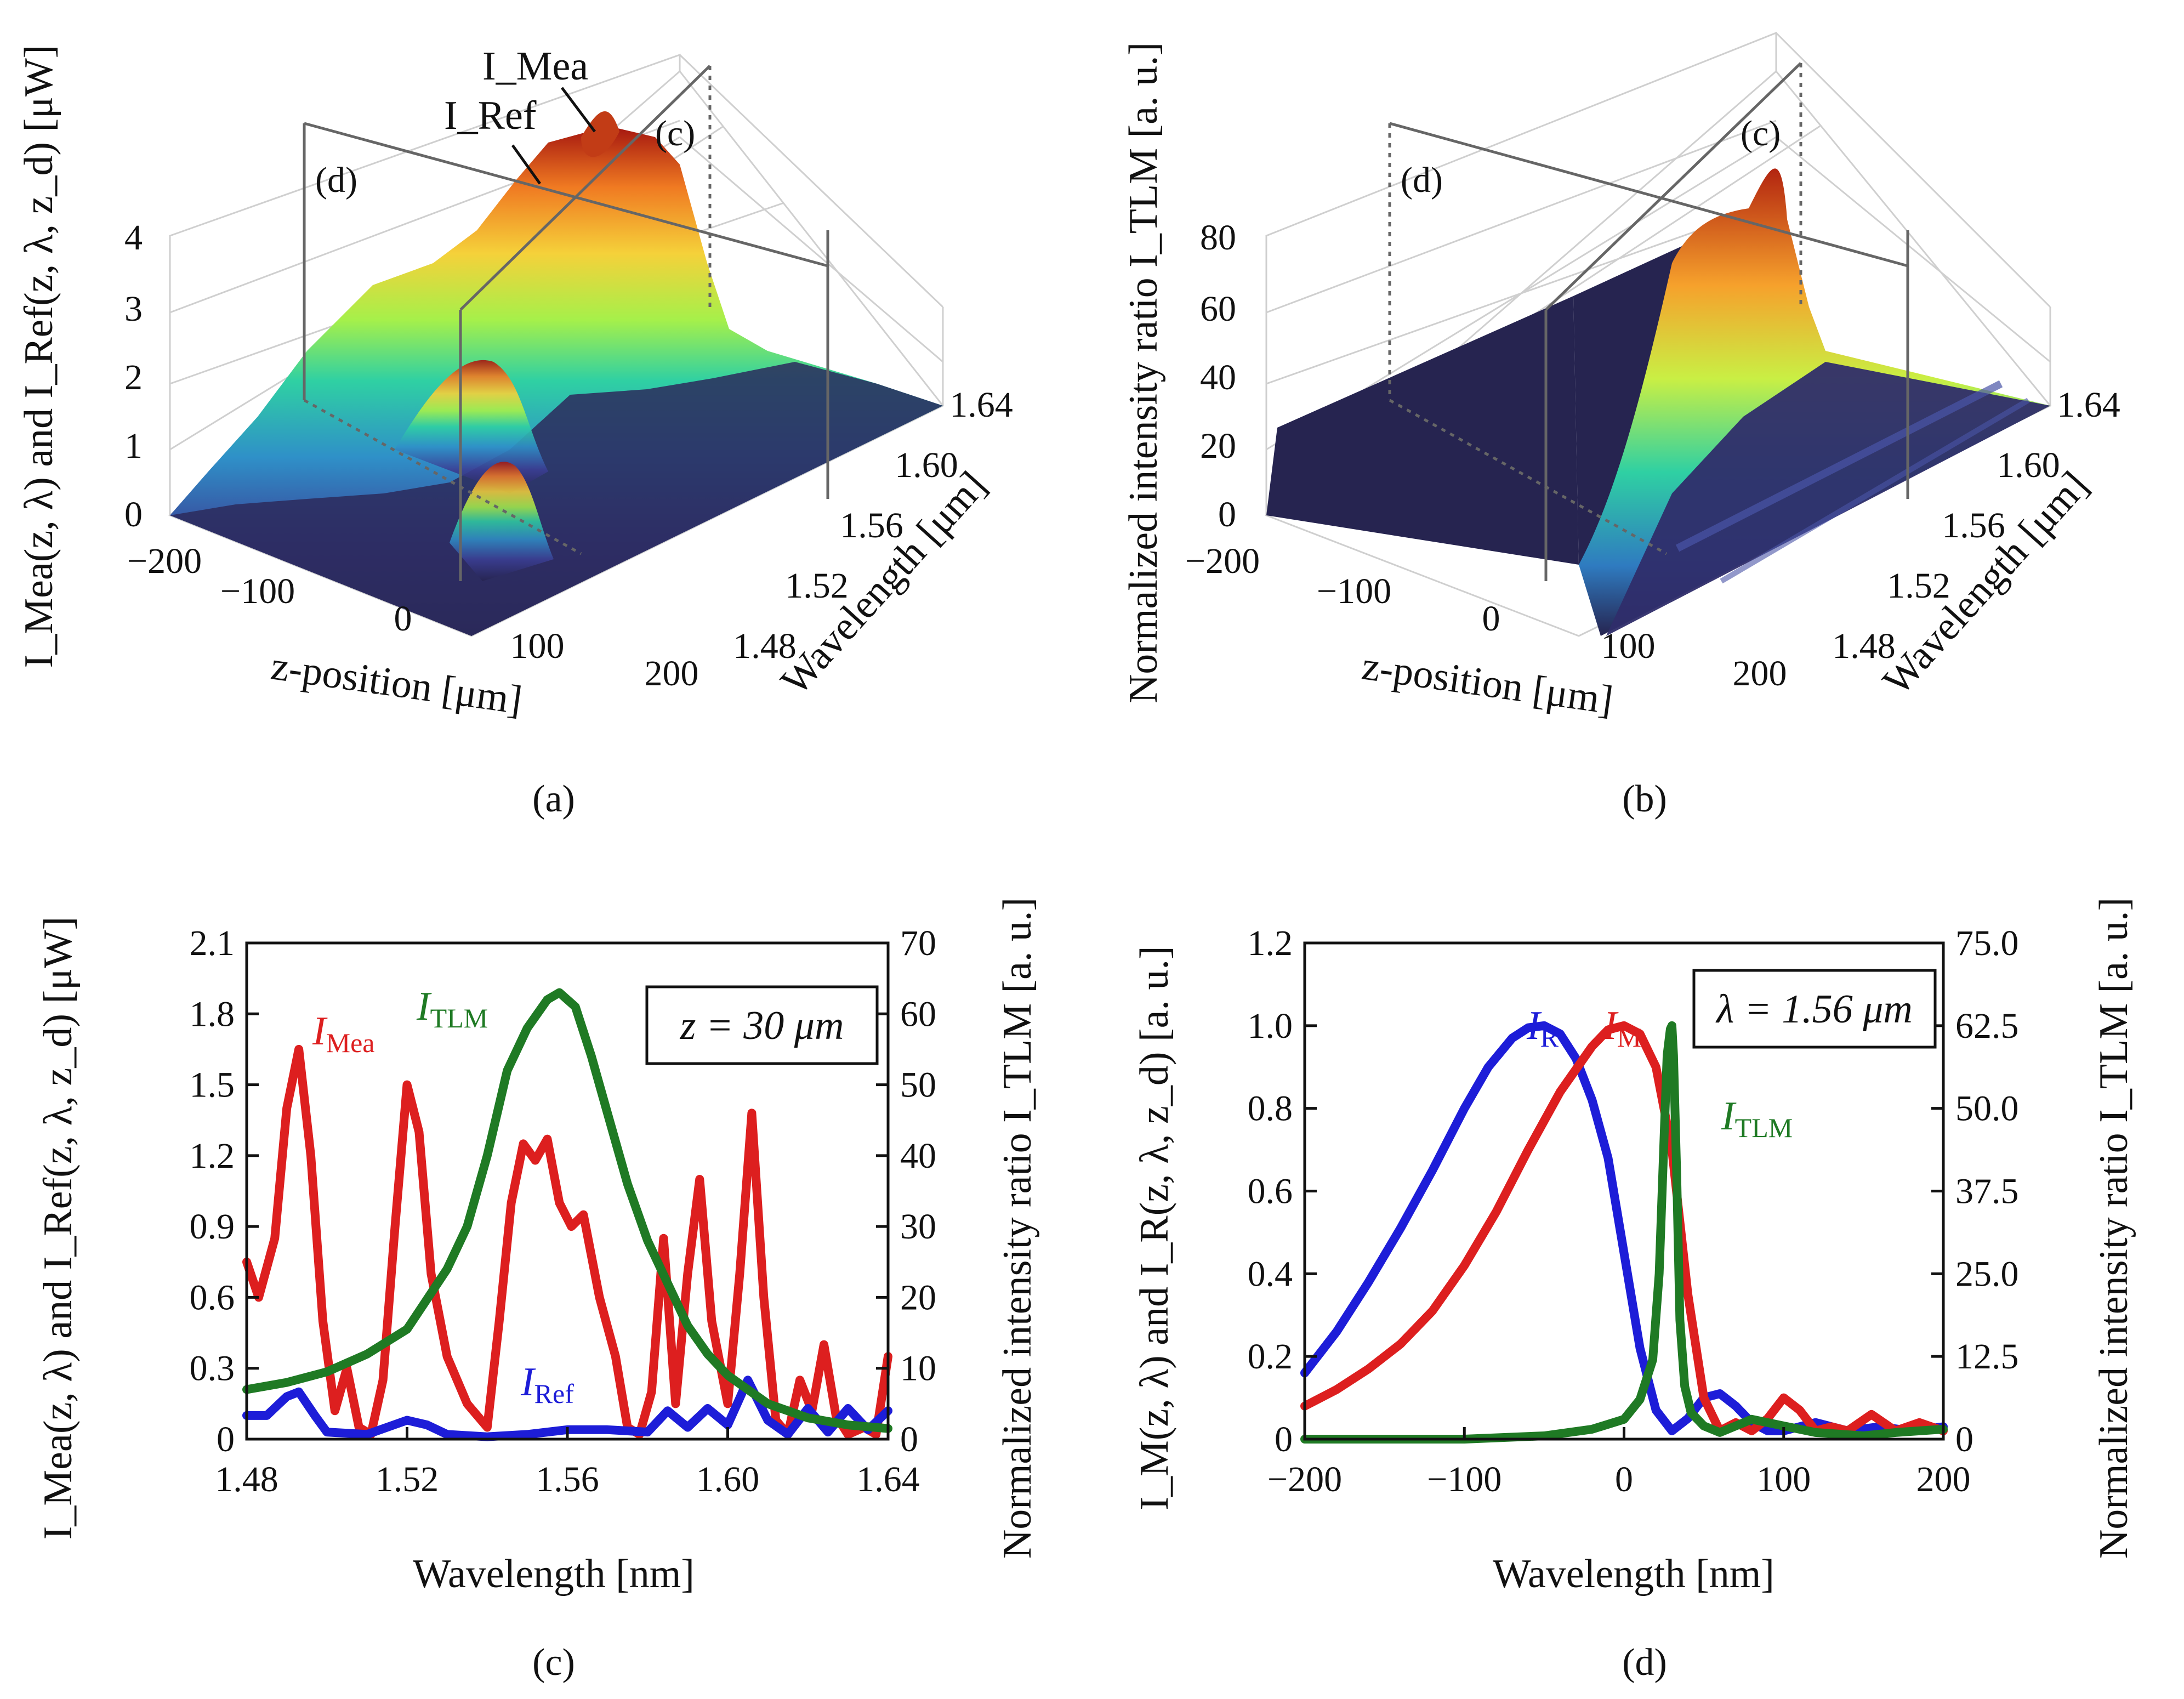 The height and width of the screenshot is (1699, 2184). Describe the element at coordinates (1154, 1228) in the screenshot. I see `panel-d-ylabel: I_M(z, λ) and I_R(z, λ, z_d) [a. u.]` at that location.